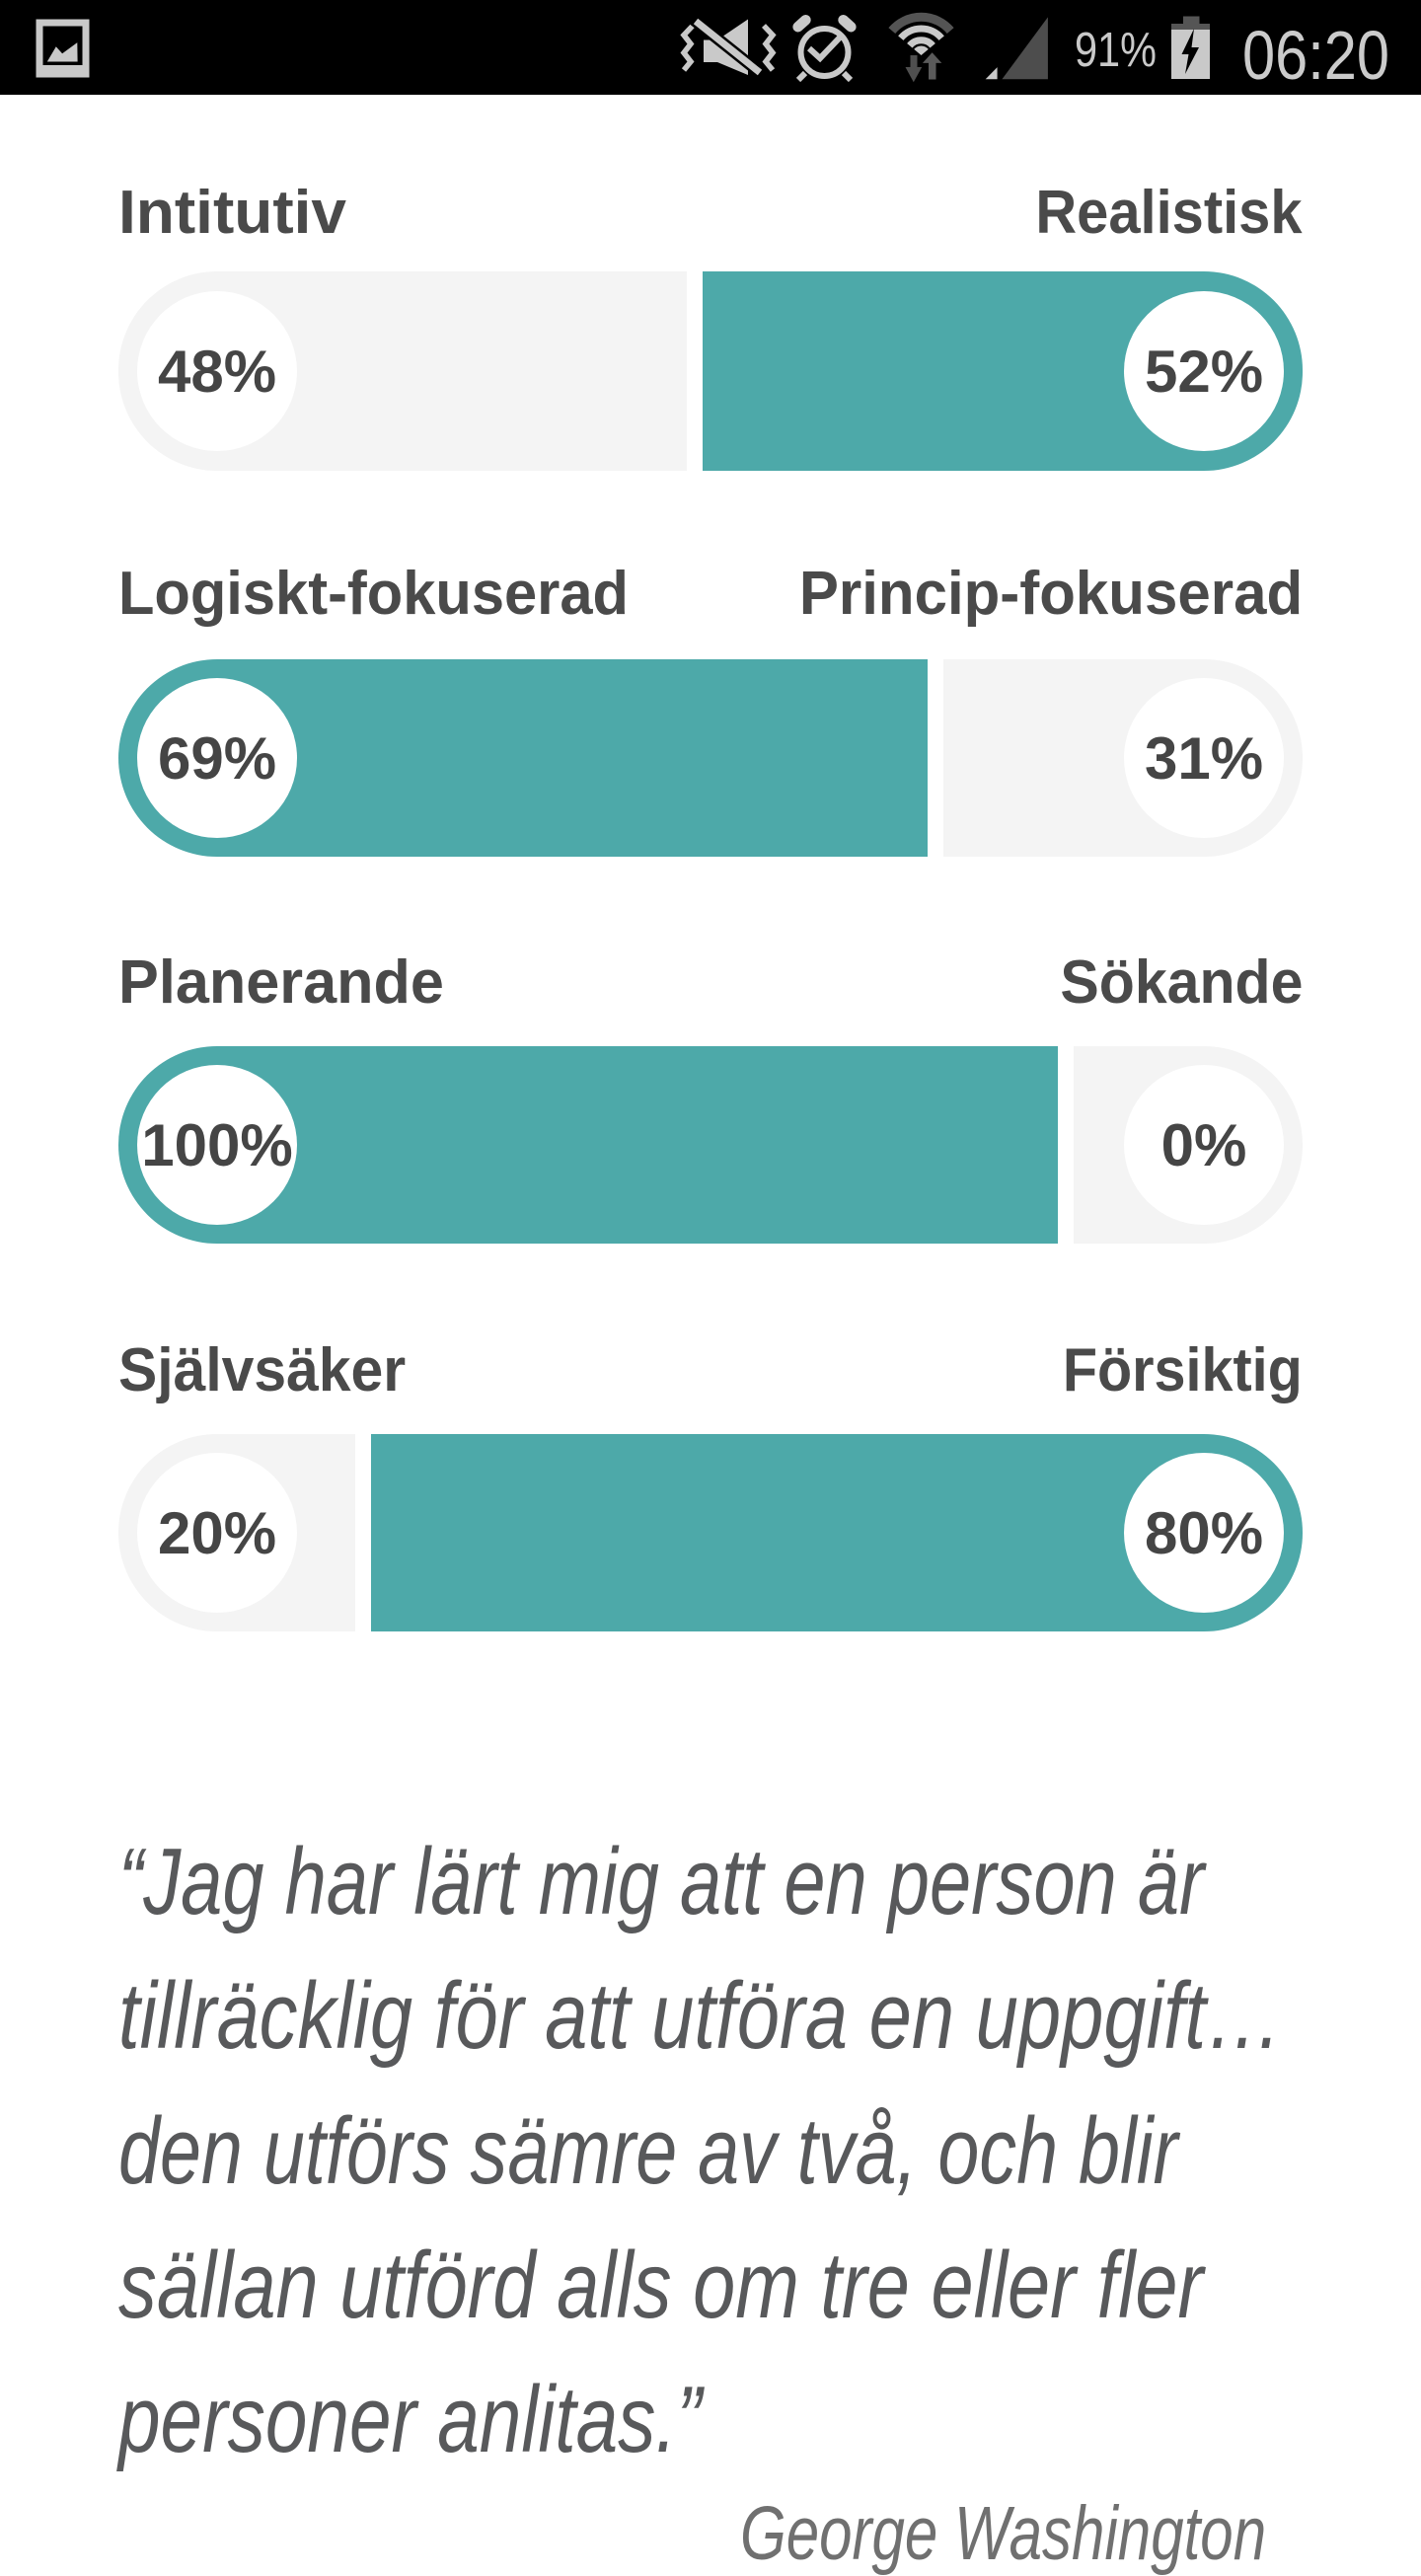 The height and width of the screenshot is (2576, 1421). Describe the element at coordinates (1315, 55) in the screenshot. I see `svg-text: 06:20` at that location.